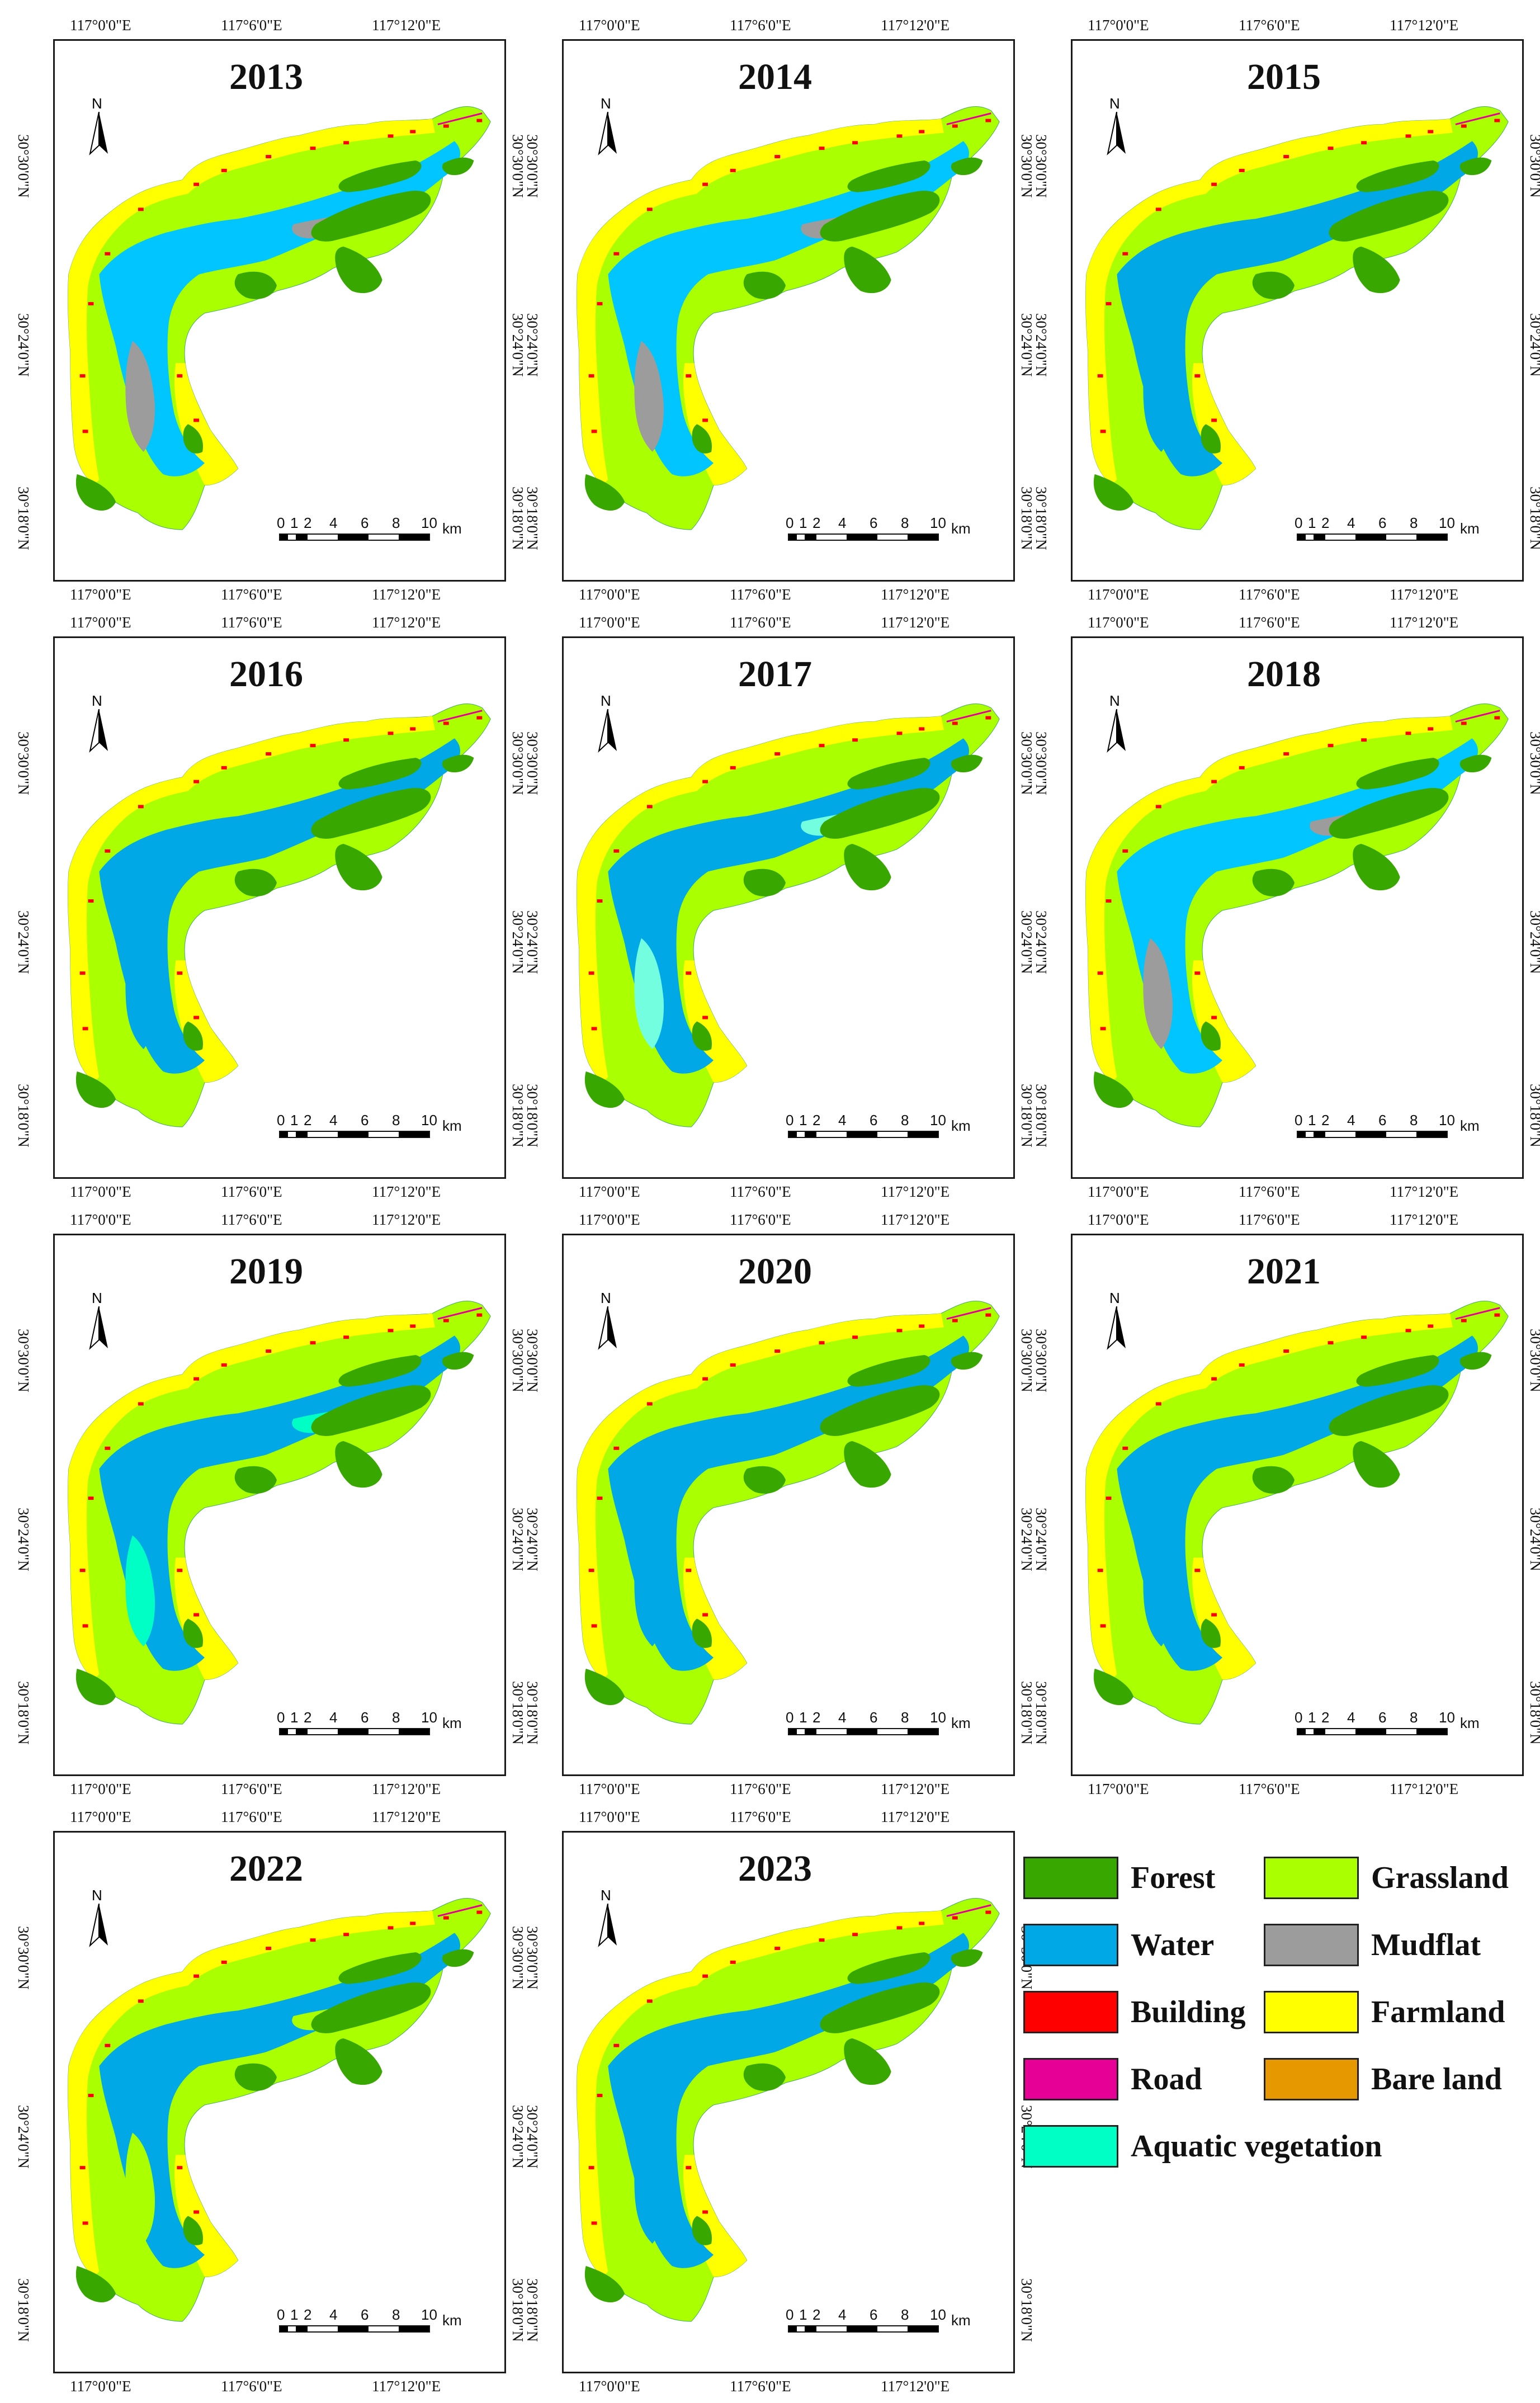  Describe the element at coordinates (790, 1120) in the screenshot. I see `scale-bar-label: 0` at that location.